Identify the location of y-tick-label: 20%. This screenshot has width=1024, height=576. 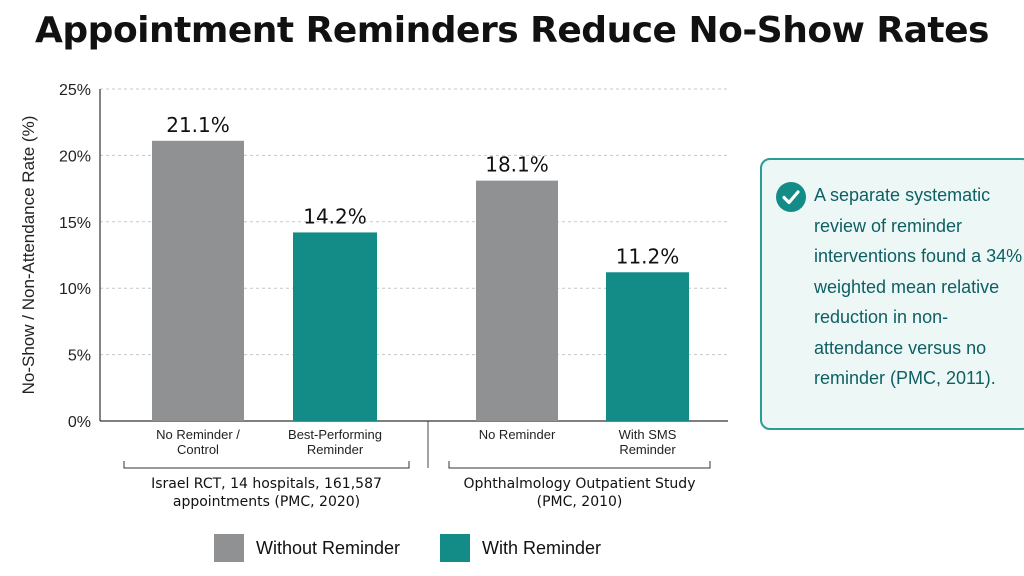
(75, 156).